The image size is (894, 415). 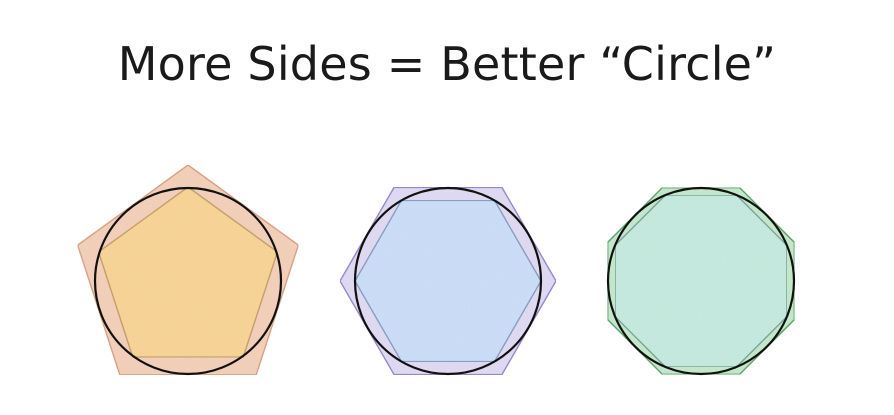 I want to click on figure-hexagon, so click(x=448, y=280).